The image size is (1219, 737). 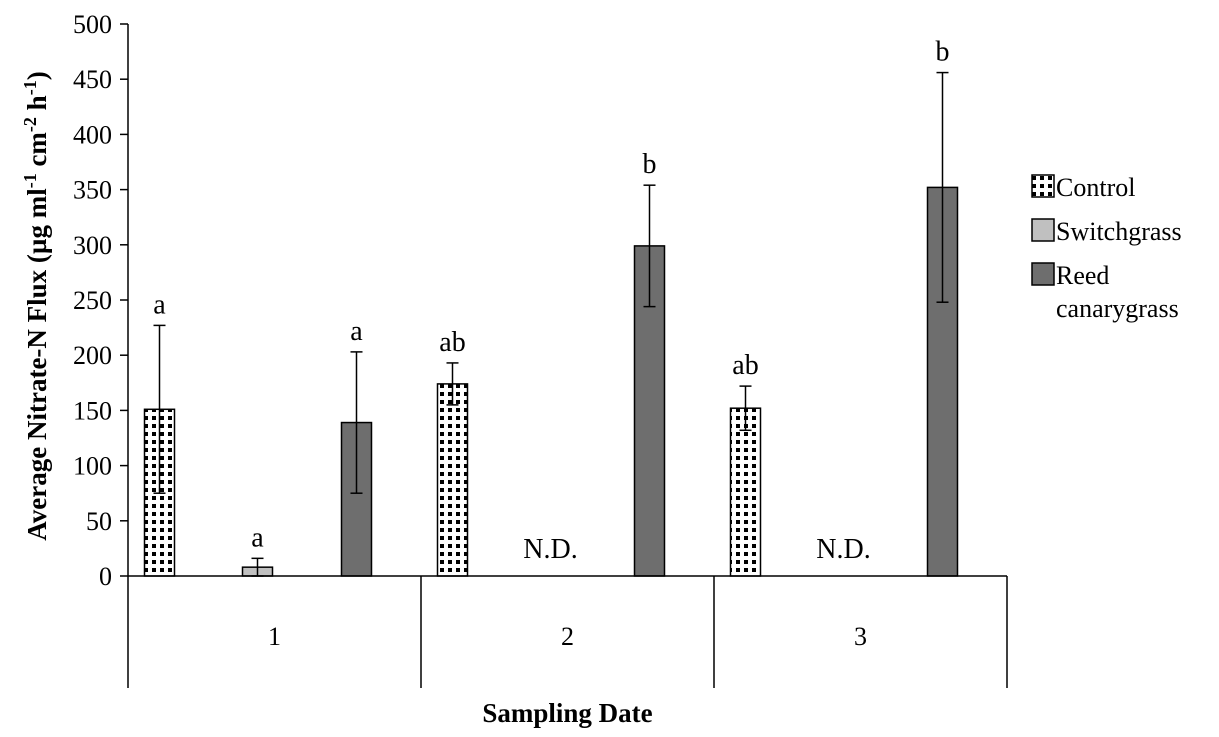 What do you see at coordinates (92, 79) in the screenshot?
I see `y-tick-label: 450` at bounding box center [92, 79].